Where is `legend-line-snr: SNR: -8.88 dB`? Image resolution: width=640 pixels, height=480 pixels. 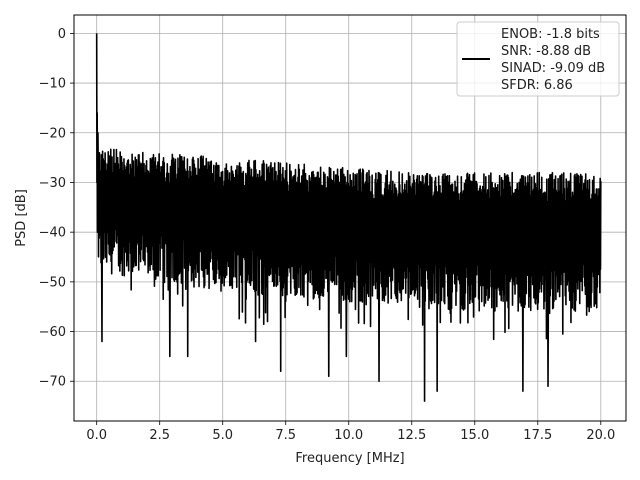
legend-line-snr: SNR: -8.88 dB is located at coordinates (546, 51).